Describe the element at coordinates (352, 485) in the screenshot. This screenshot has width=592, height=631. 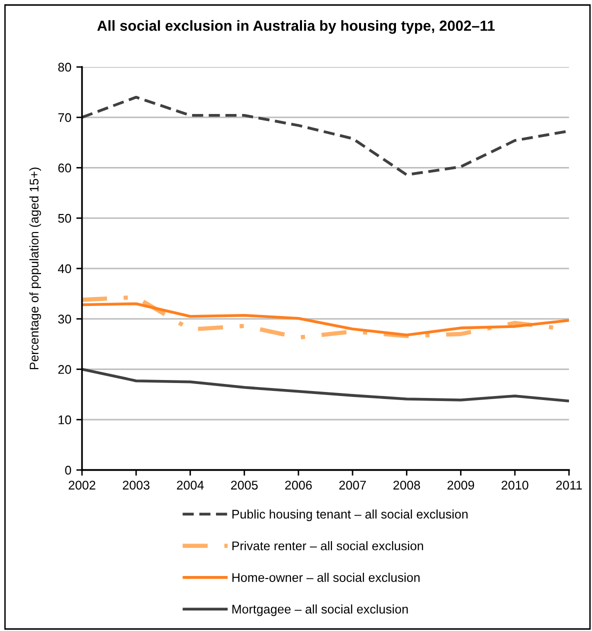
I see `x-tick-label: 2007` at that location.